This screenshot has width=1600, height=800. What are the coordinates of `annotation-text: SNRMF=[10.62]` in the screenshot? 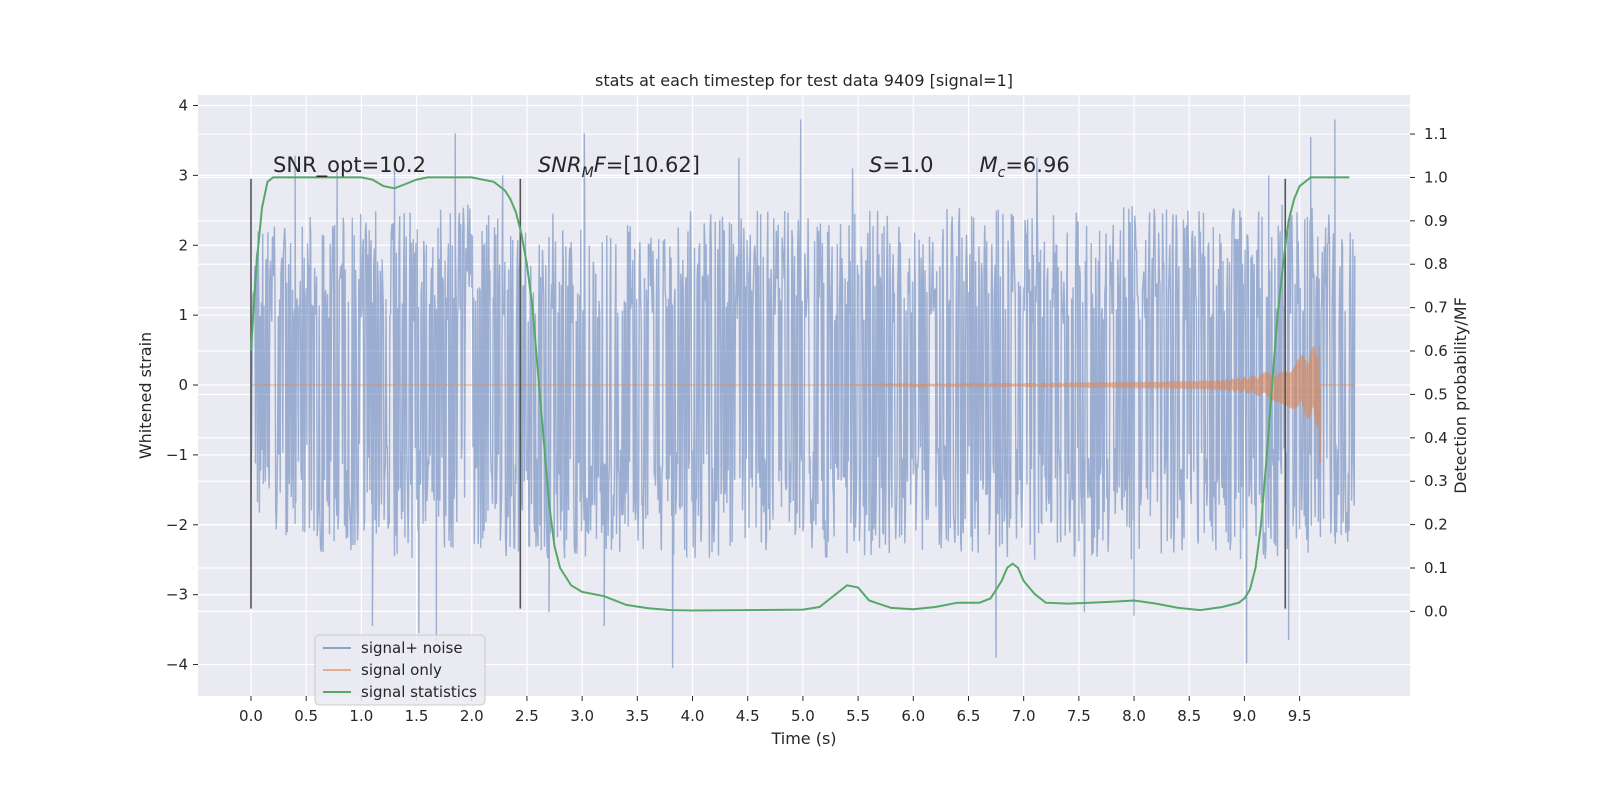 It's located at (619, 167).